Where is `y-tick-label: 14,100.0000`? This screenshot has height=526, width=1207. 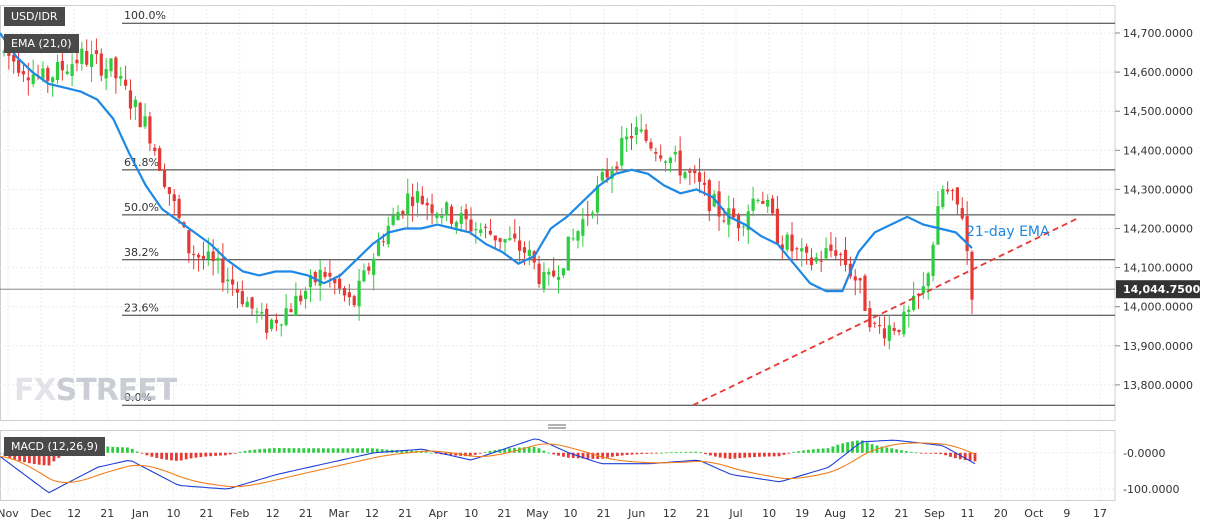 y-tick-label: 14,100.0000 is located at coordinates (1158, 268).